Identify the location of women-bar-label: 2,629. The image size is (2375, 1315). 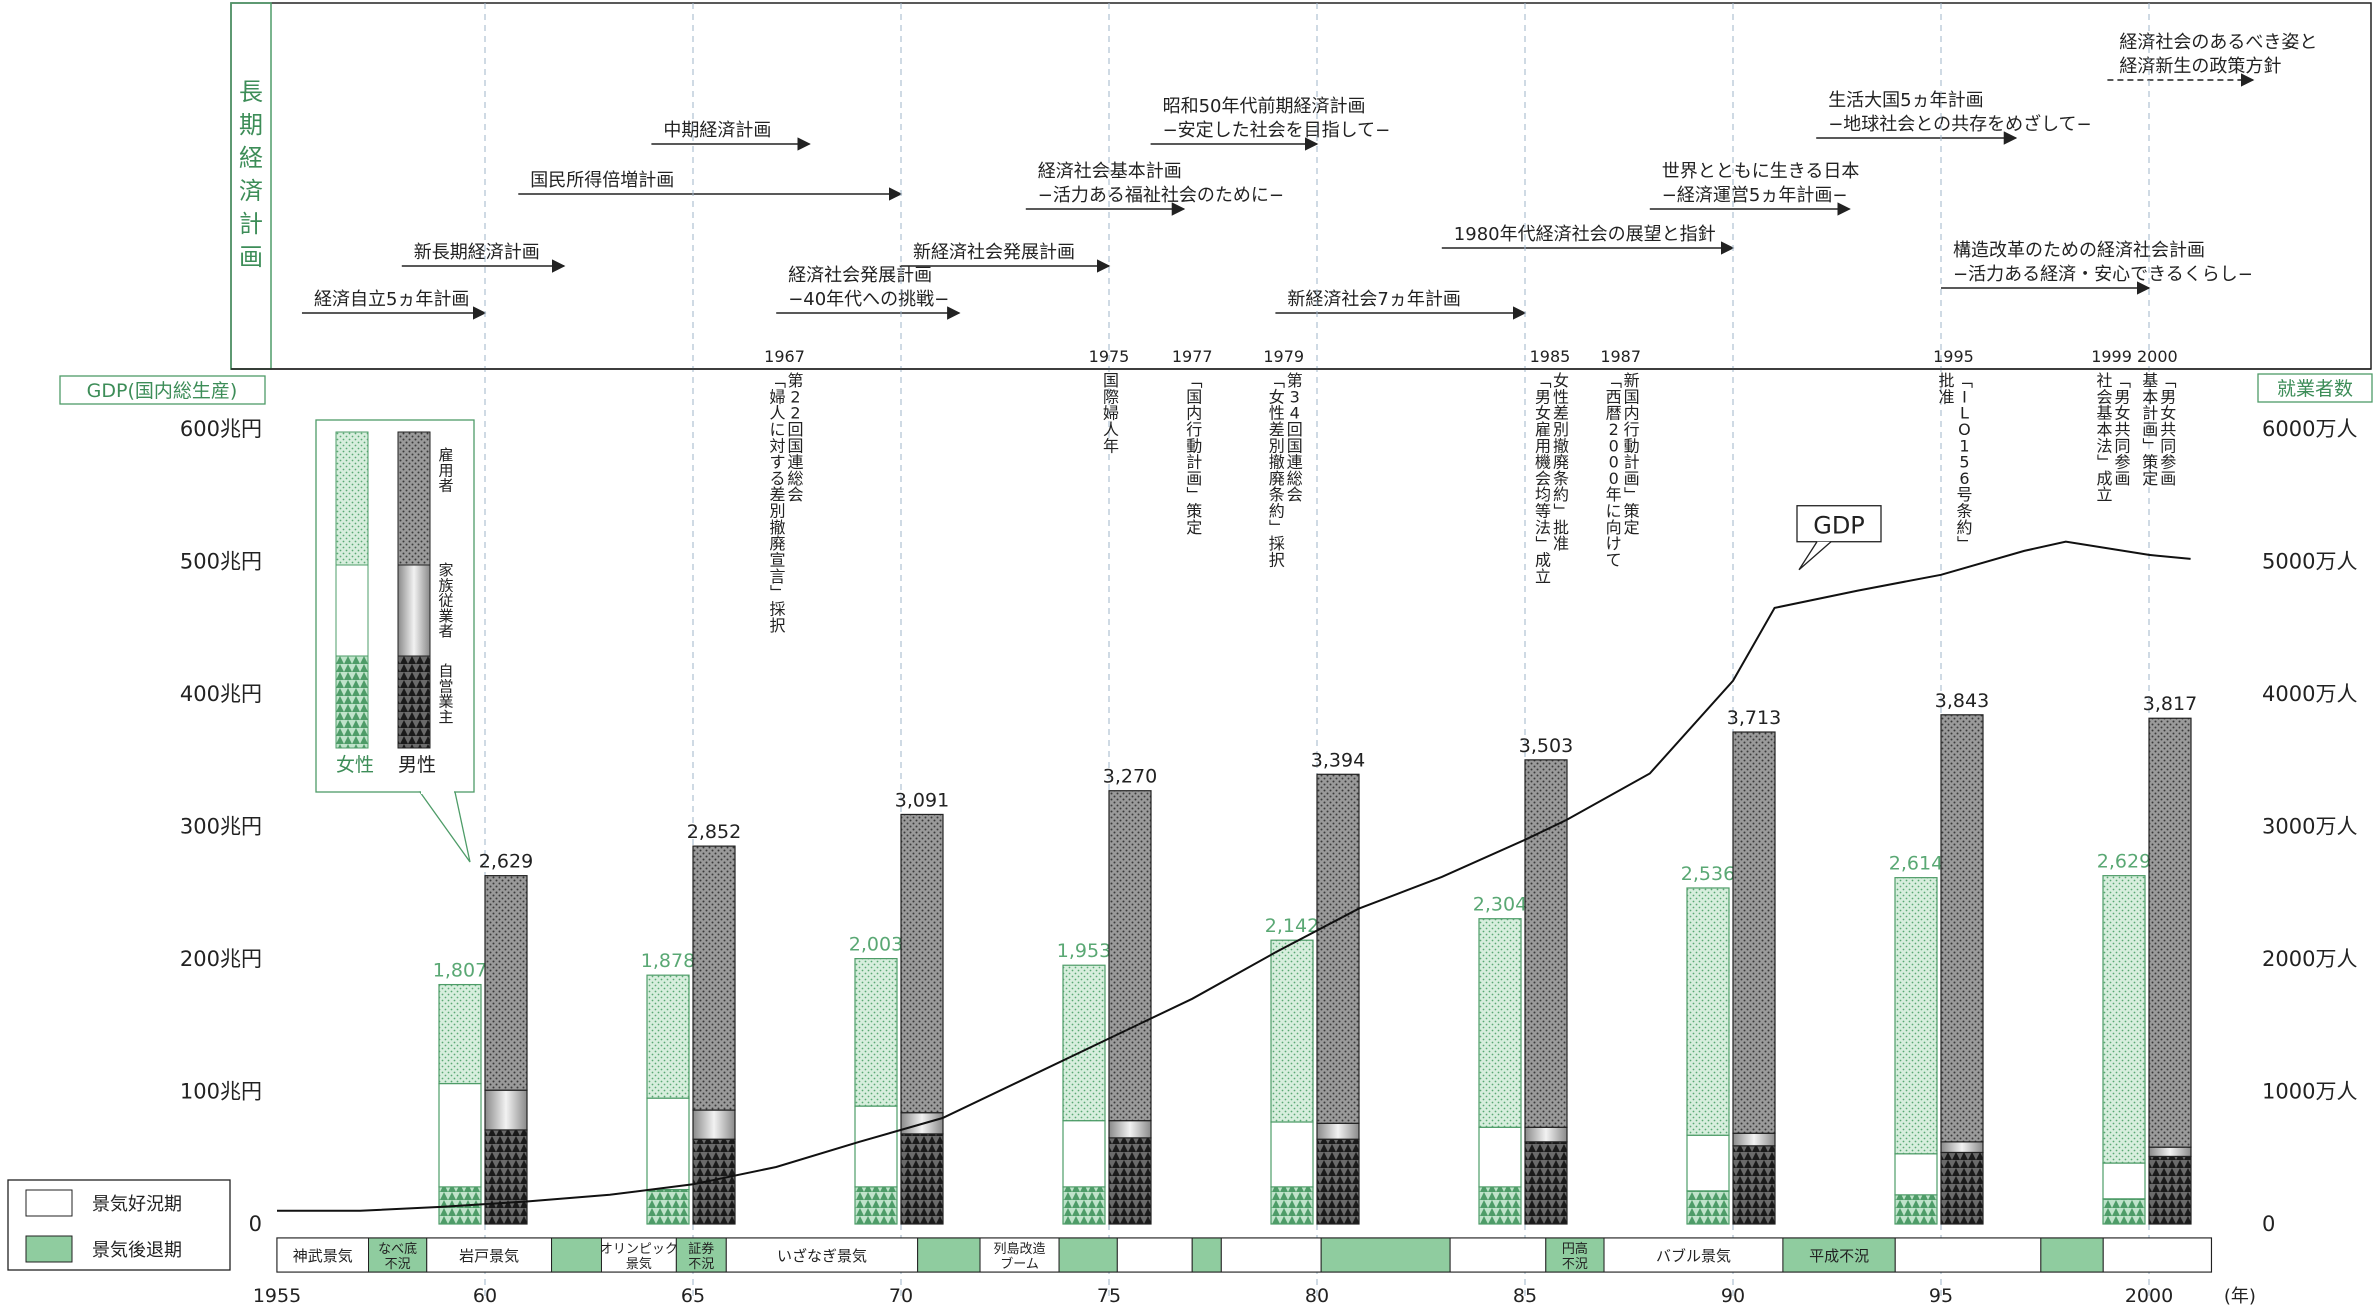
(2124, 862).